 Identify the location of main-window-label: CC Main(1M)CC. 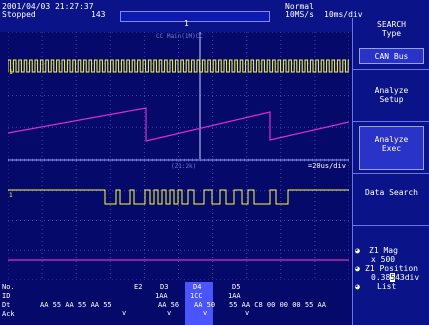
(179, 36).